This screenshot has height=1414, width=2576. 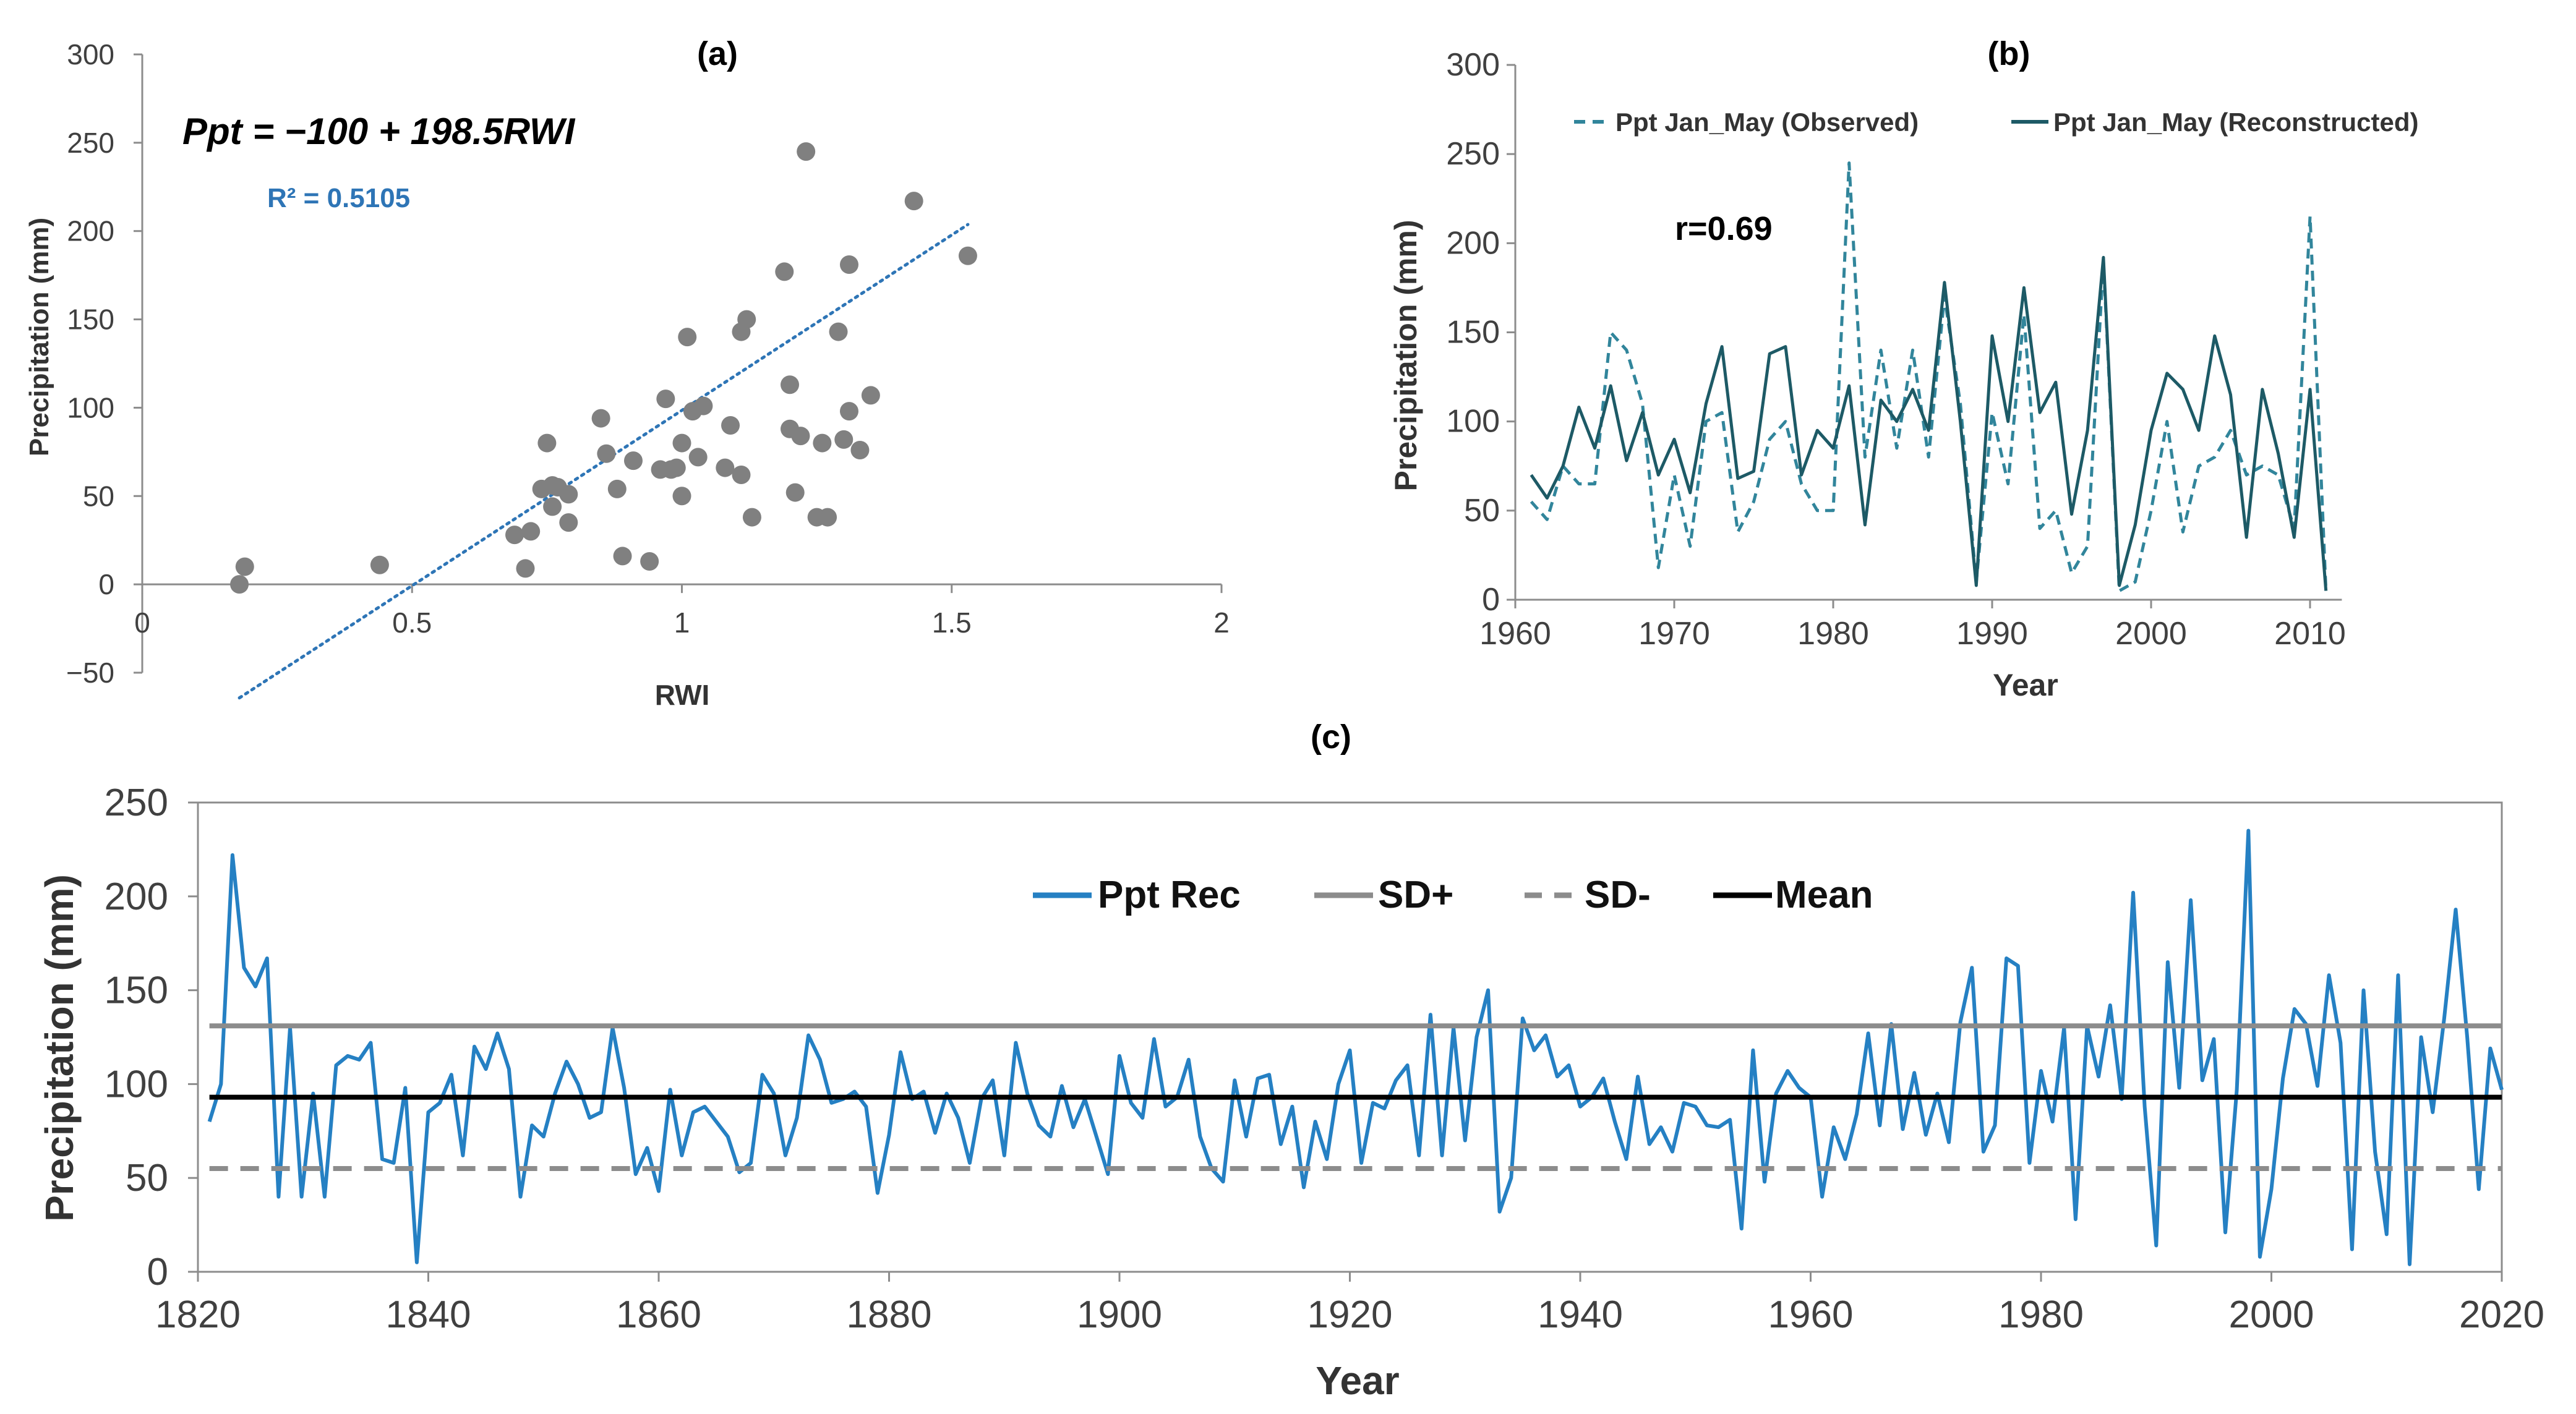 I want to click on panel-b-annotation: r=0.69, so click(x=1724, y=228).